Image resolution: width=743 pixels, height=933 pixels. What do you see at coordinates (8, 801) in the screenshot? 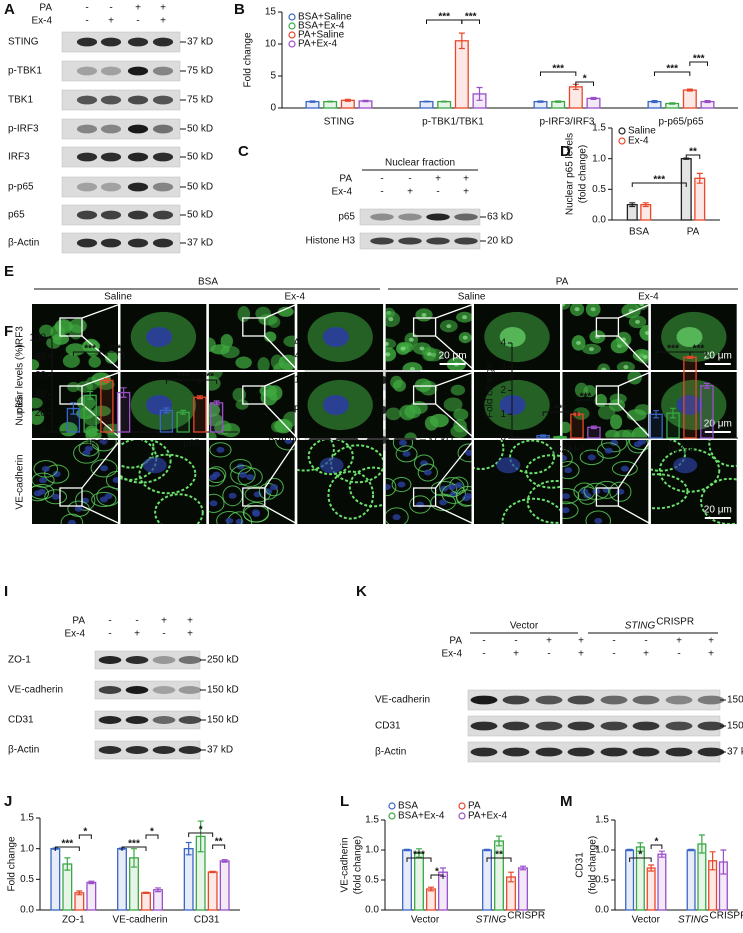
I see `panel-label: J` at bounding box center [8, 801].